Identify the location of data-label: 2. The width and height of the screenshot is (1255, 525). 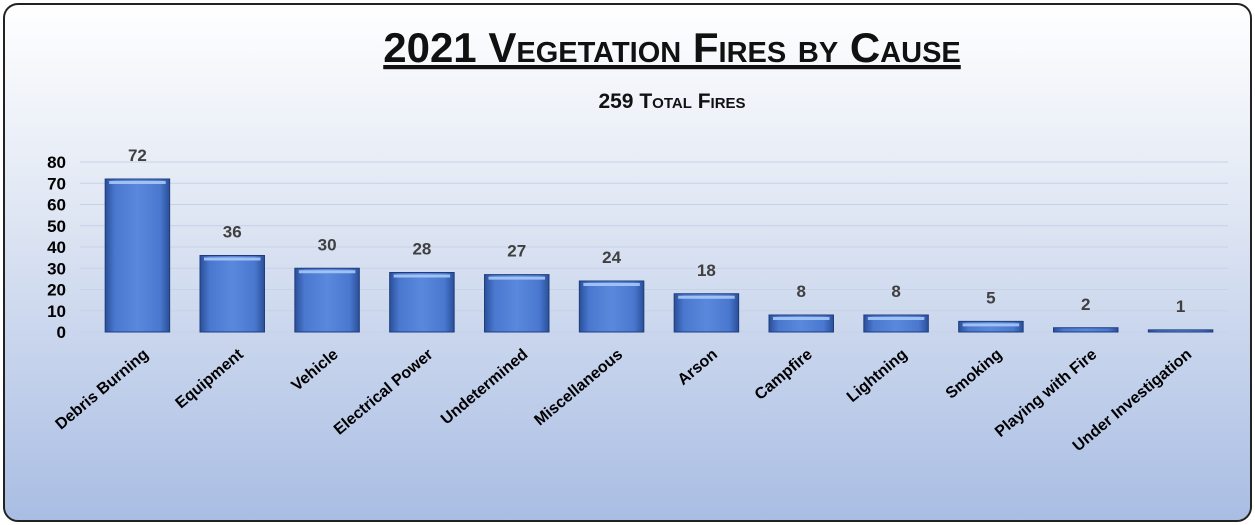
(1085, 304).